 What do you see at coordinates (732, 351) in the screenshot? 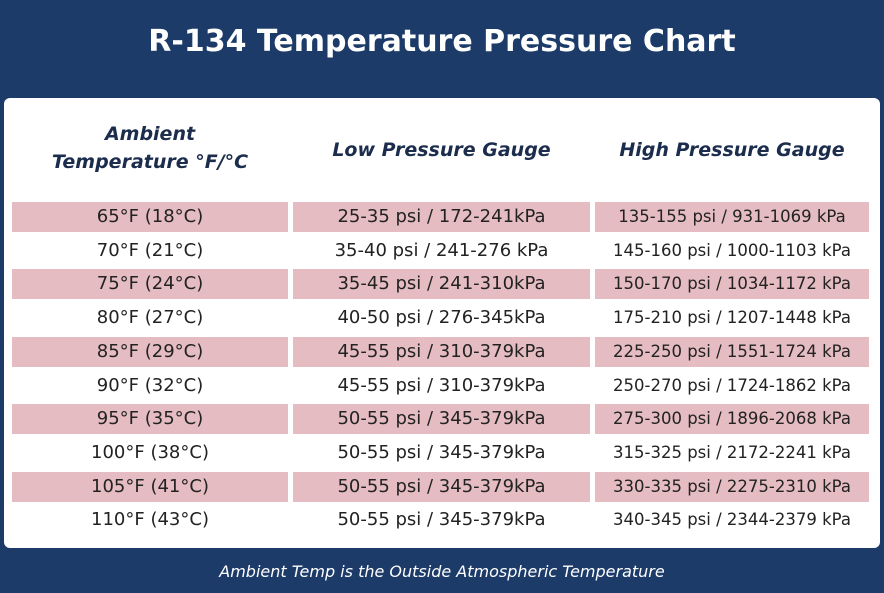
I see `table-cell: 225-250 psi / 1551-1724 kPa` at bounding box center [732, 351].